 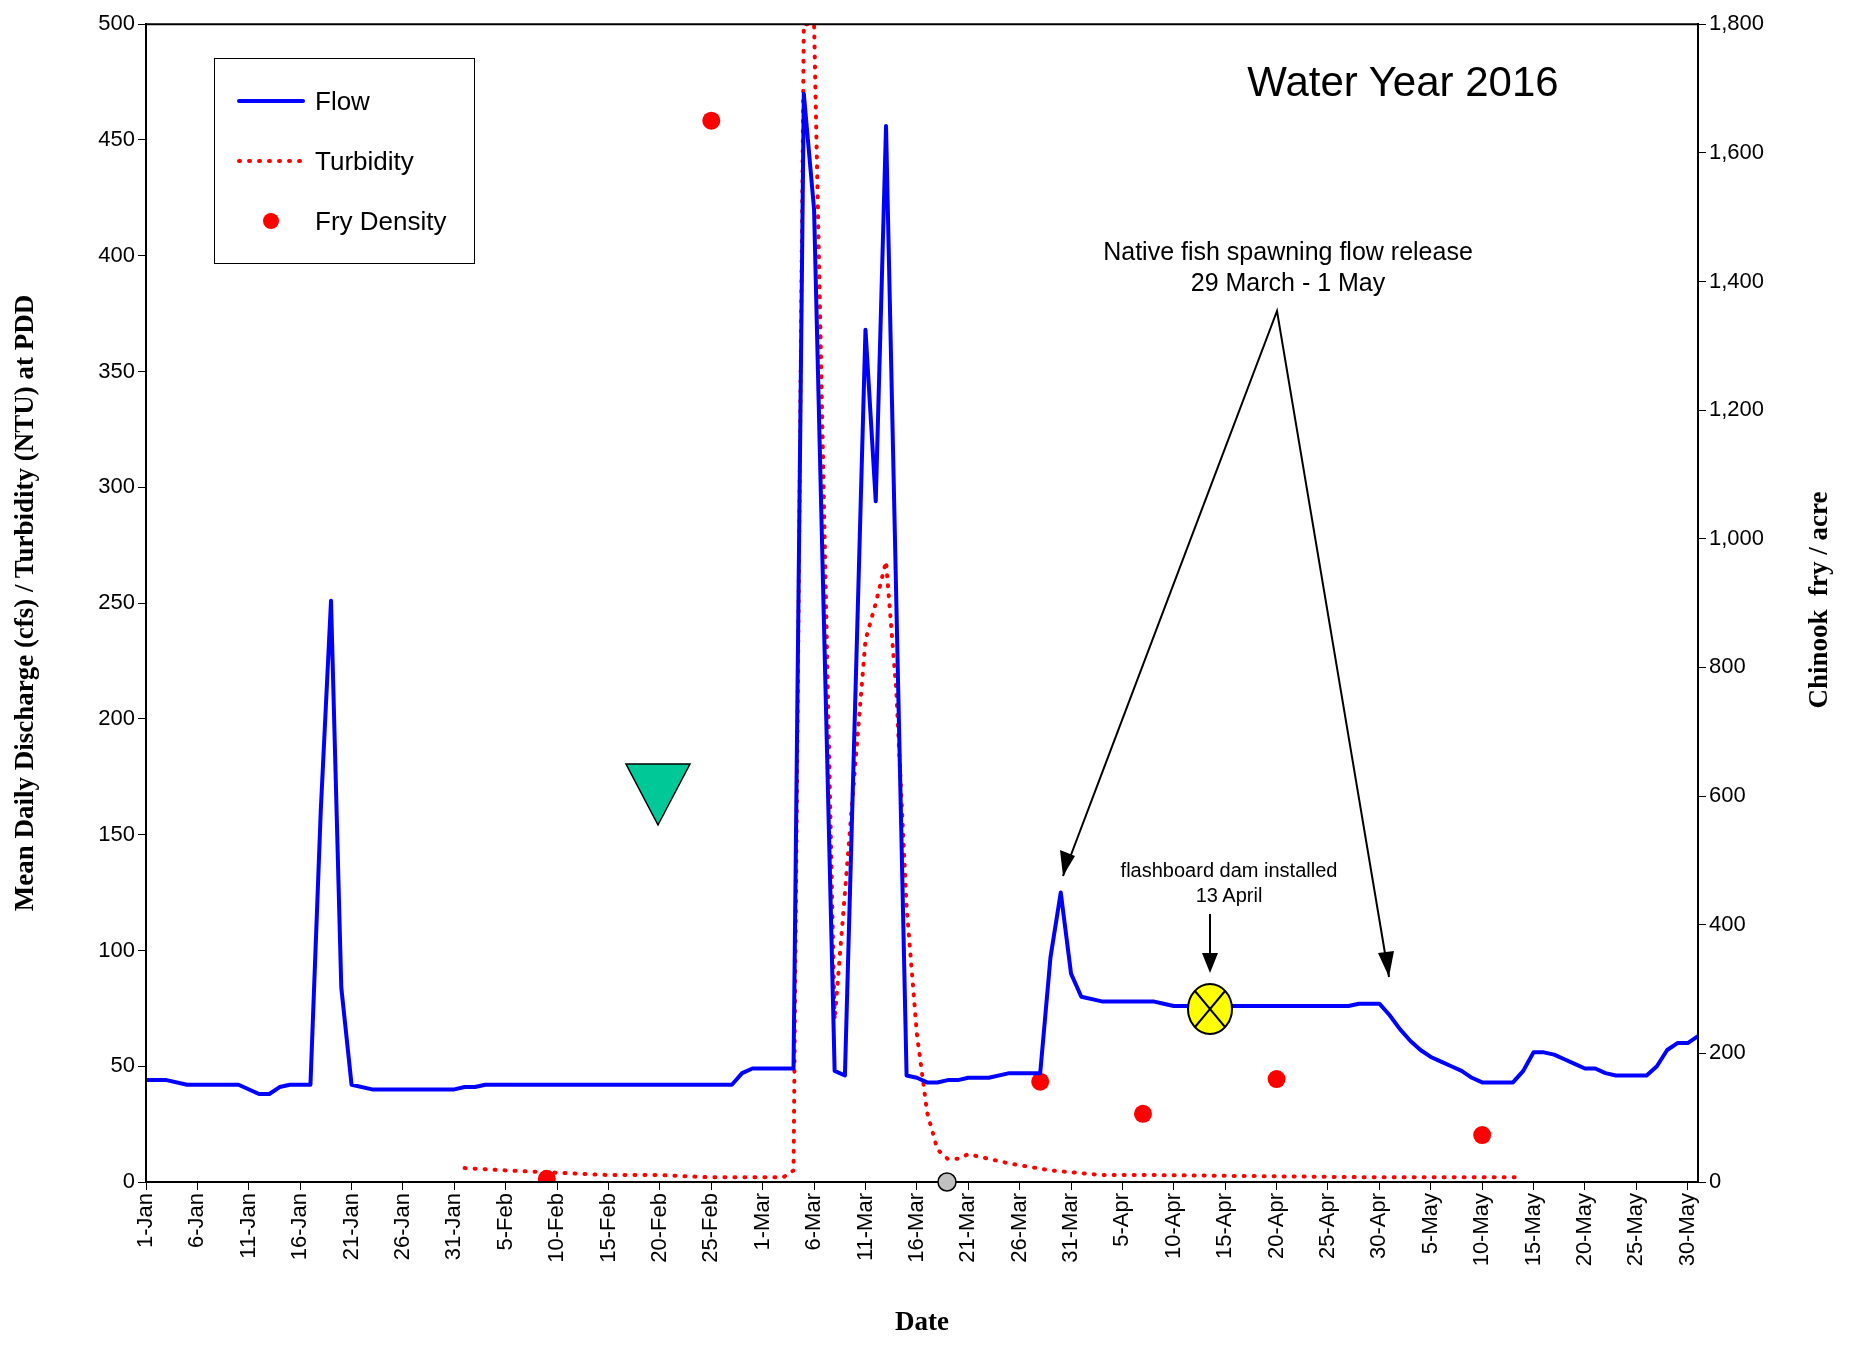 What do you see at coordinates (1224, 1226) in the screenshot?
I see `x-tick-label: 15-Apr` at bounding box center [1224, 1226].